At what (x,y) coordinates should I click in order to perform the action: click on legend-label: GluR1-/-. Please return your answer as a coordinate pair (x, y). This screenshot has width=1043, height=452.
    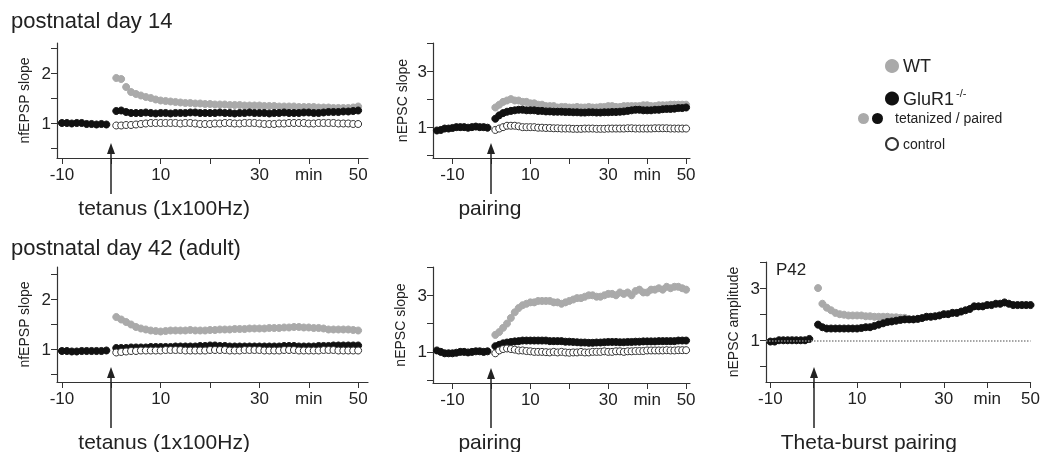
    Looking at the image, I should click on (935, 97).